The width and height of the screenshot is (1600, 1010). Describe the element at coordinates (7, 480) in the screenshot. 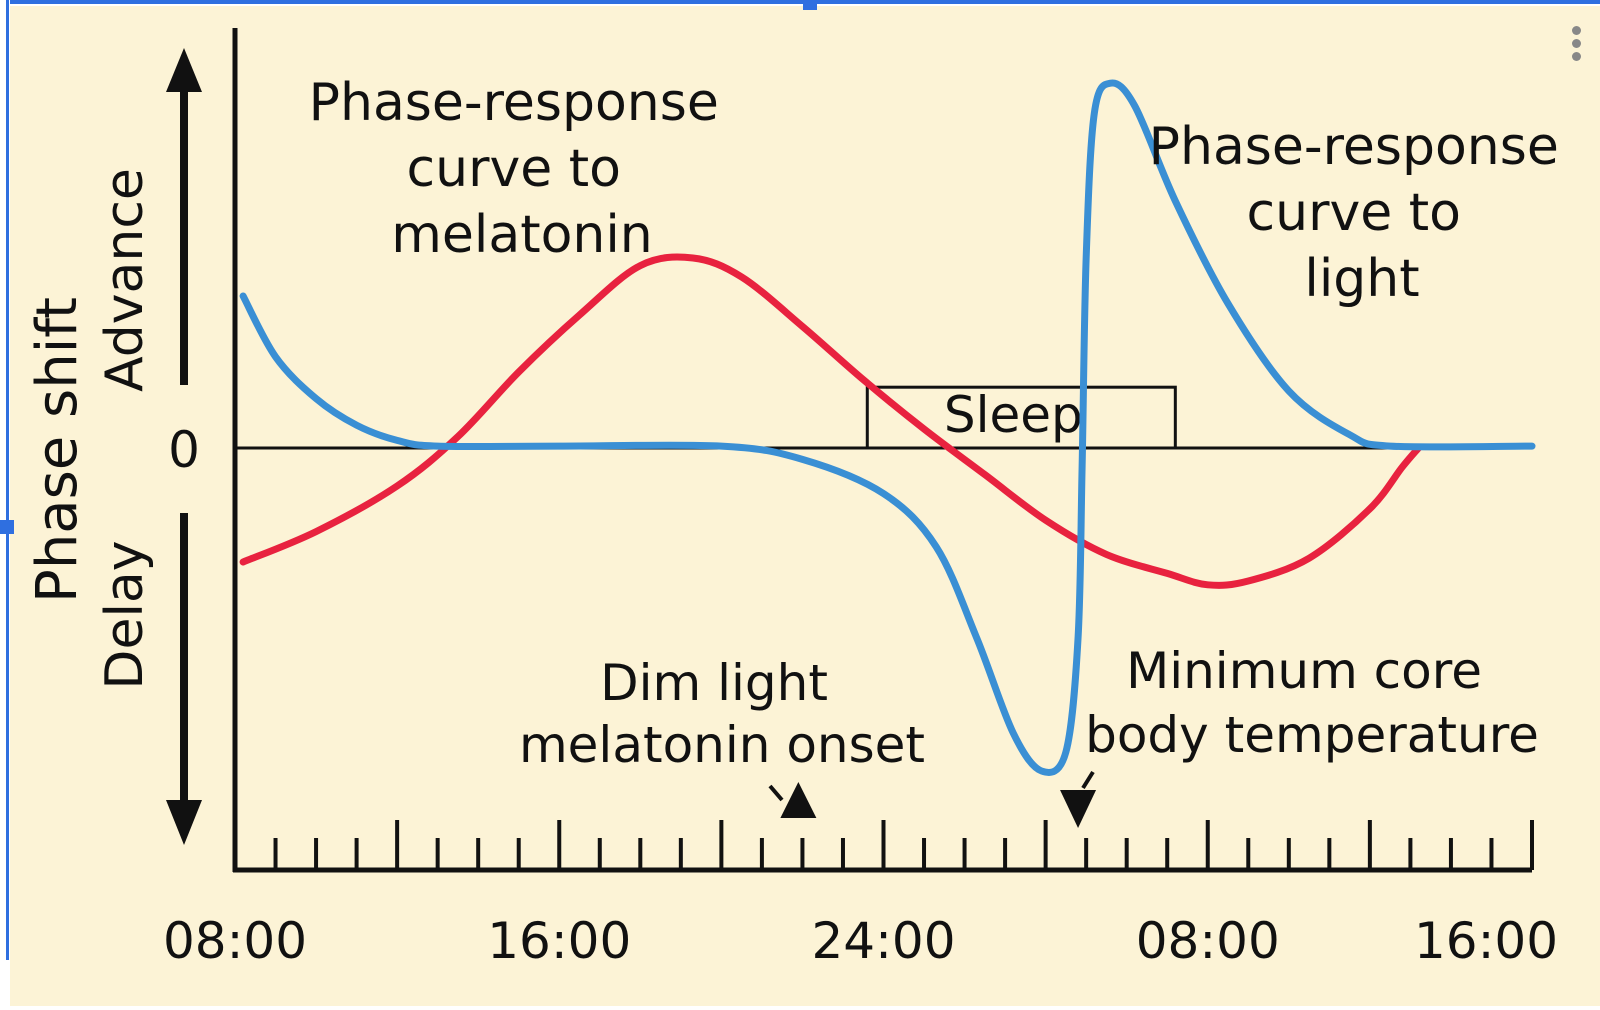

I see `selection-border-left` at that location.